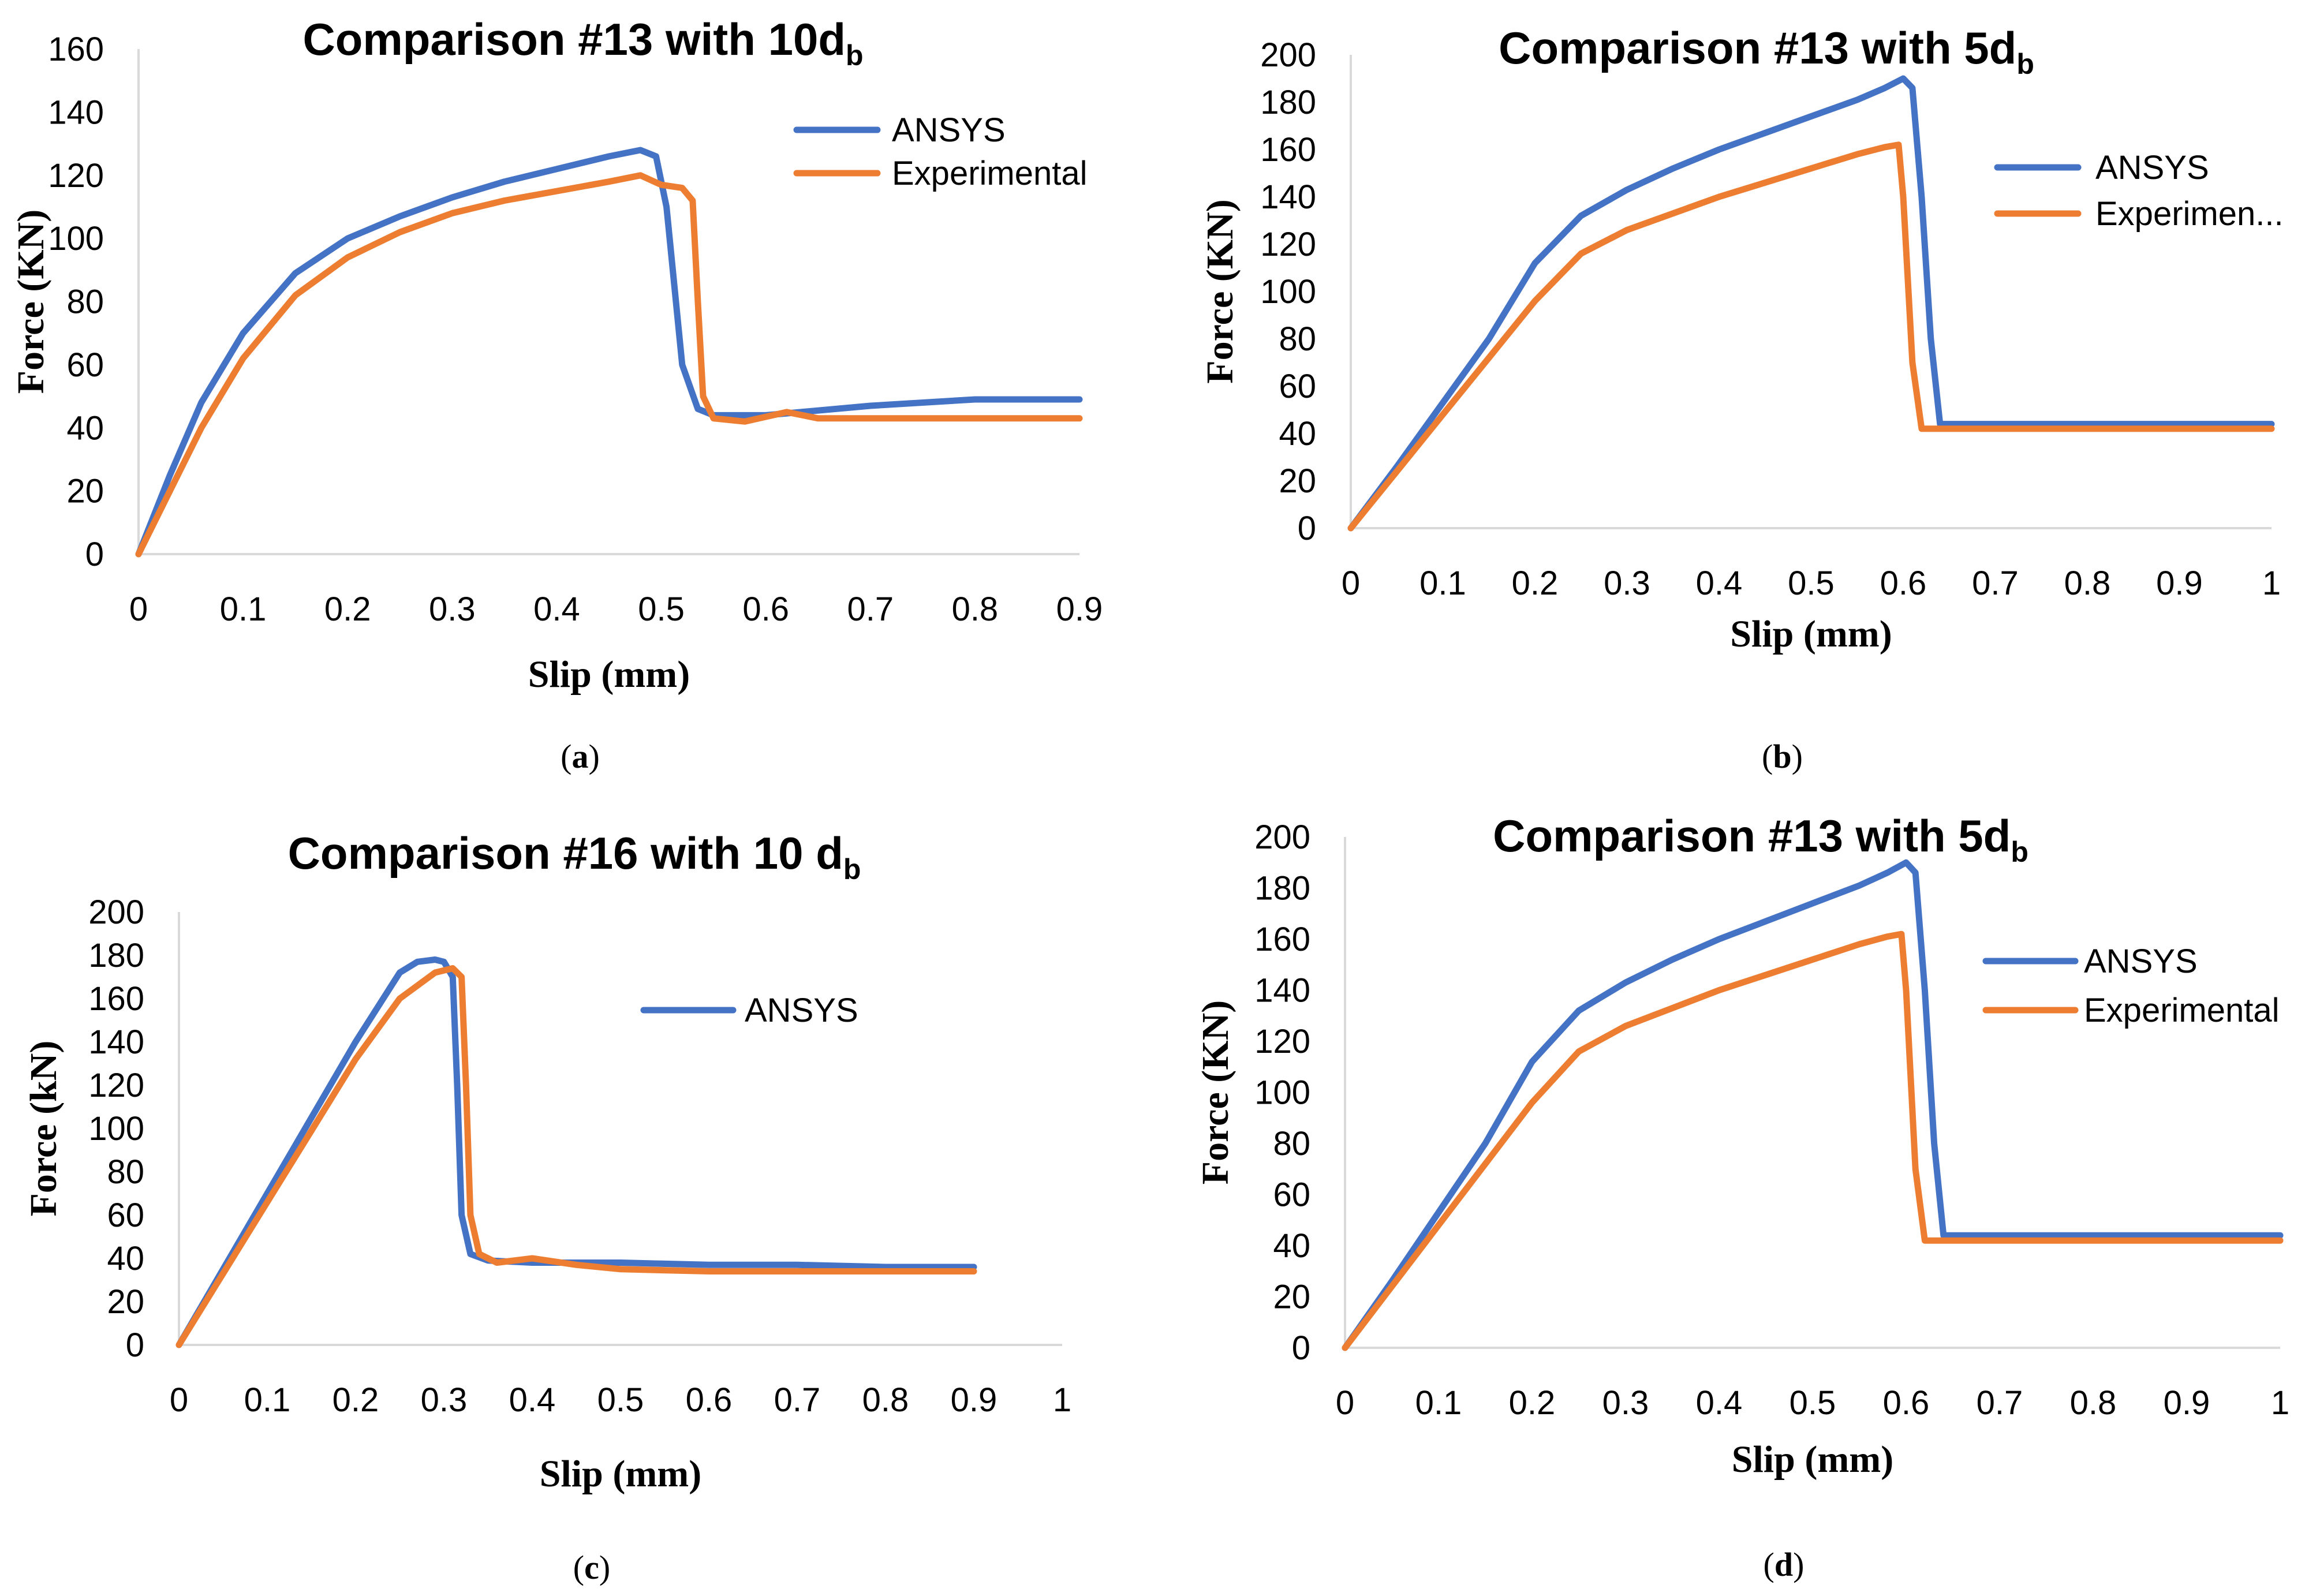 This screenshot has height=1596, width=2305. What do you see at coordinates (1719, 583) in the screenshot?
I see `chart-b-x-tick-label: 0.4` at bounding box center [1719, 583].